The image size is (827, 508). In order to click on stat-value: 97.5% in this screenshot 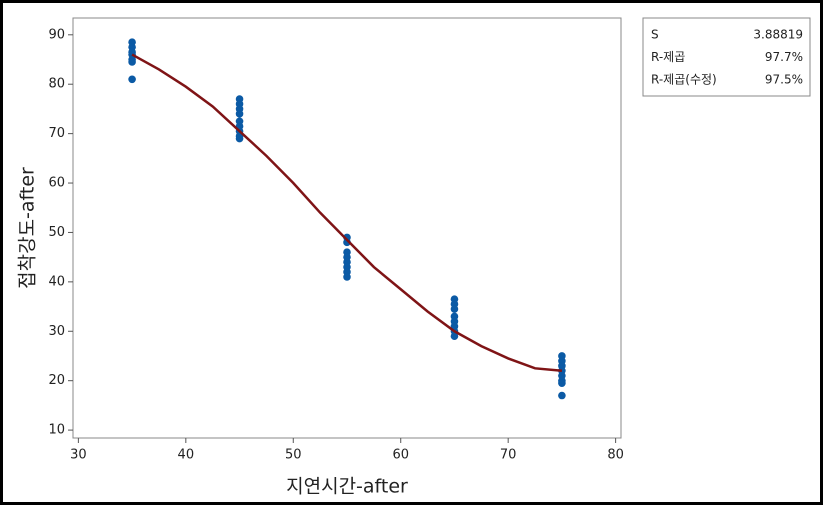, I will do `click(784, 80)`.